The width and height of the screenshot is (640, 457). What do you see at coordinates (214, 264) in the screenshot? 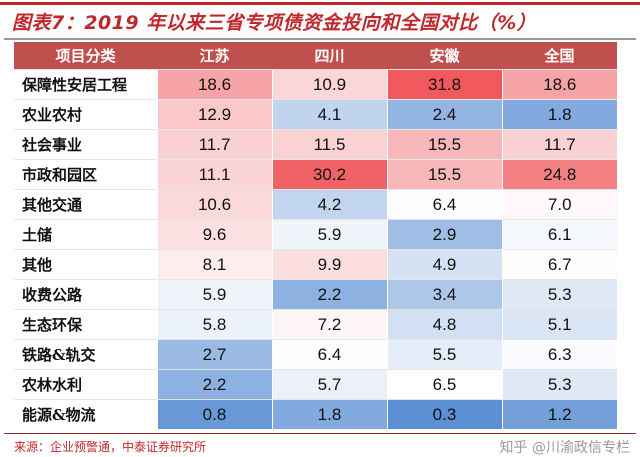
I see `heat-cell: 8.1` at bounding box center [214, 264].